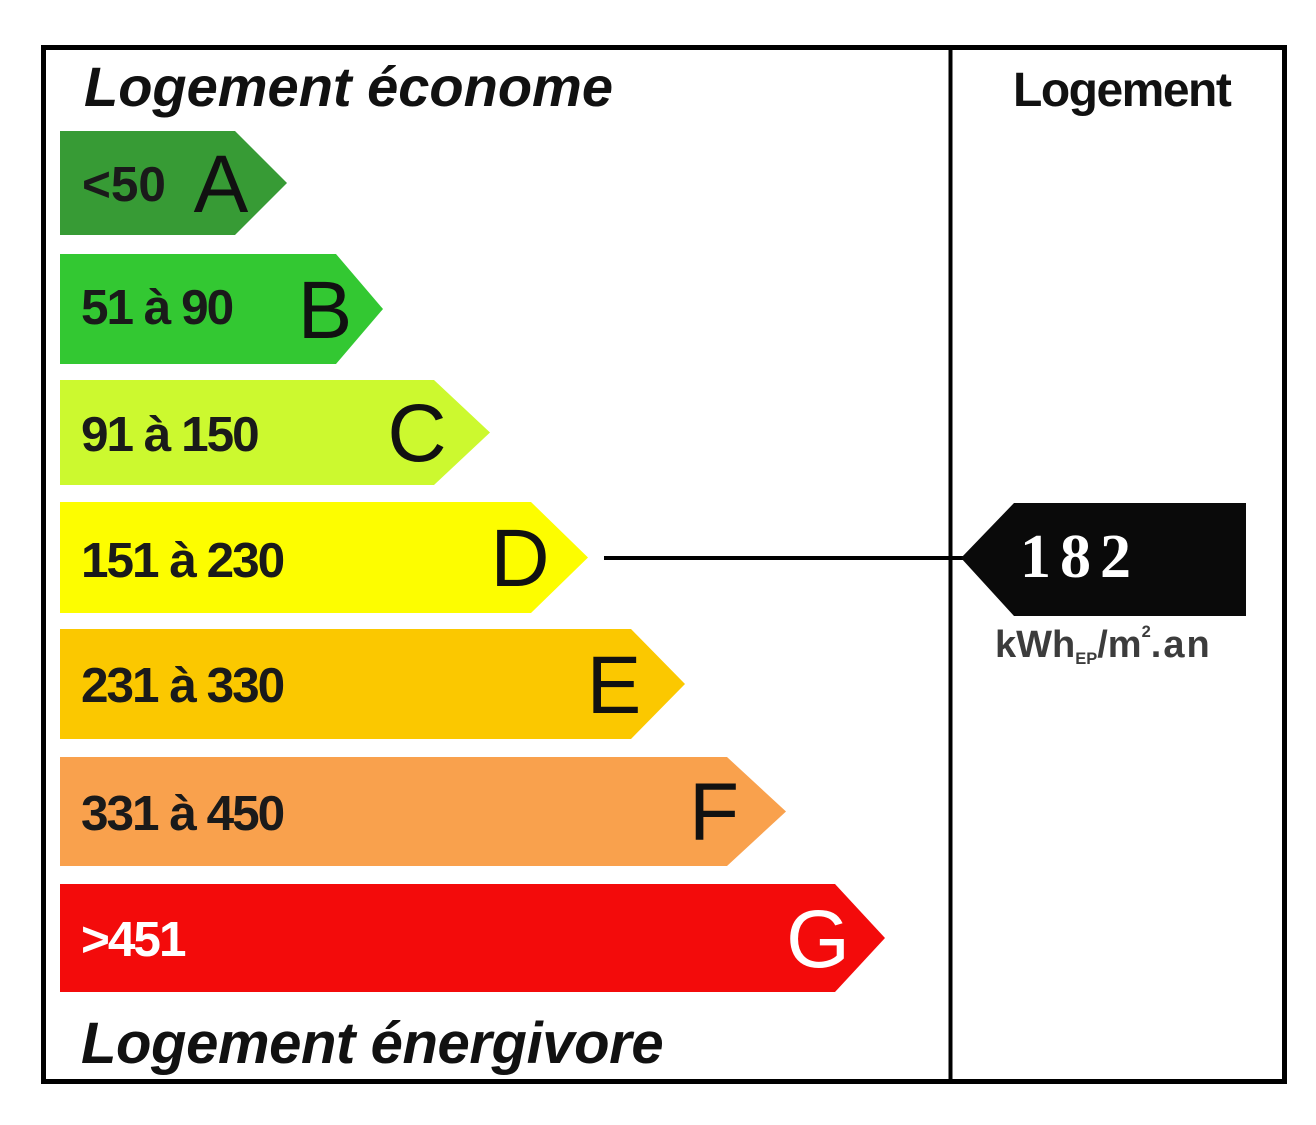 The image size is (1316, 1125). I want to click on svg-text: 151 à 230, so click(182, 560).